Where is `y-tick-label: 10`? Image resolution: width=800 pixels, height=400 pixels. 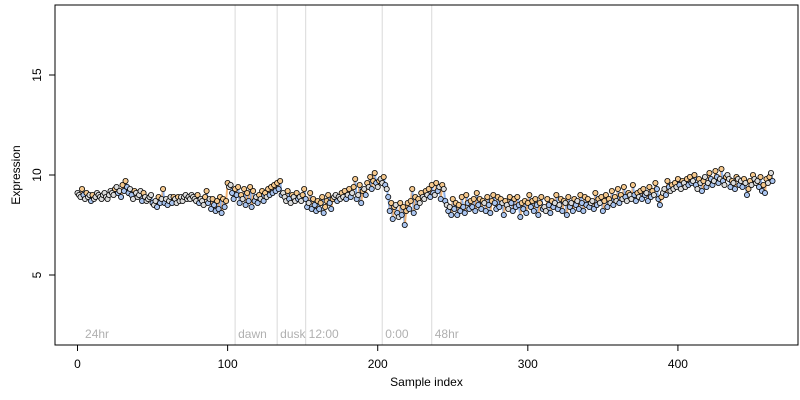 y-tick-label: 10 is located at coordinates (37, 175).